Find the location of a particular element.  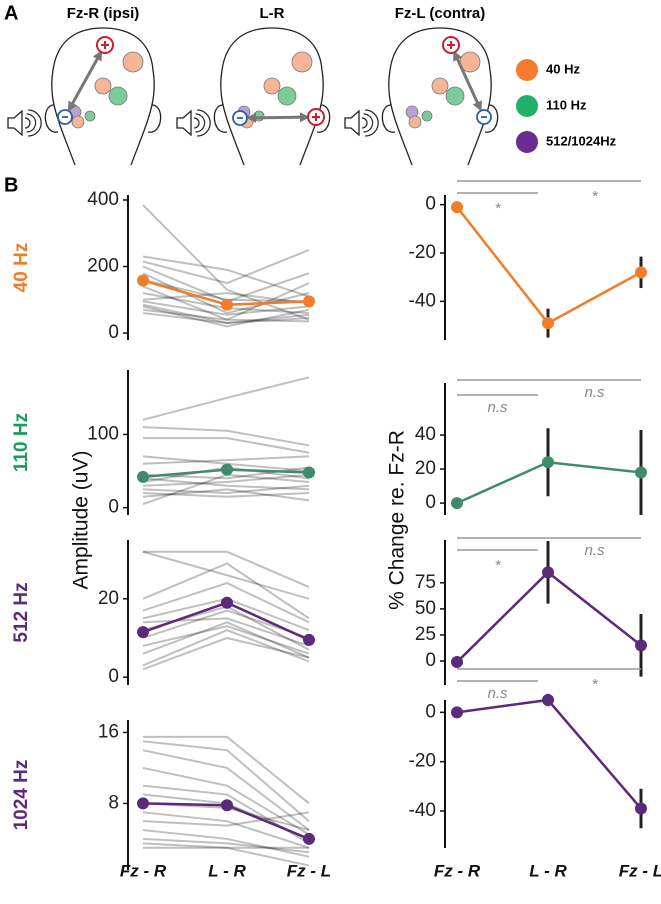

y-tick-label: 75 is located at coordinates (425, 582).